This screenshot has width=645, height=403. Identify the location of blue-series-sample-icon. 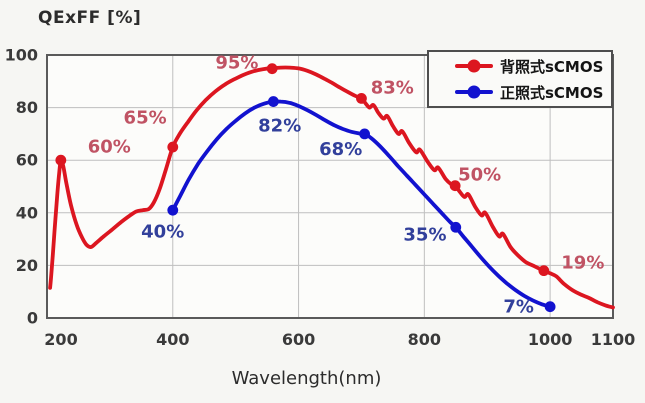
(474, 92).